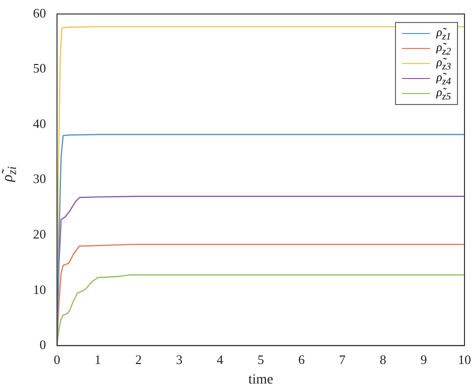 This screenshot has height=388, width=474. I want to click on x-tick-label: 10, so click(464, 359).